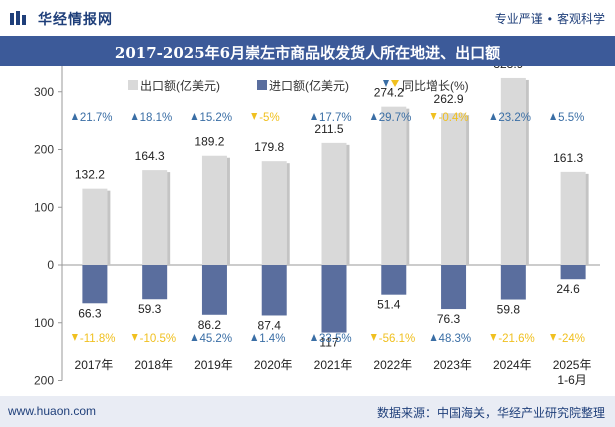 The width and height of the screenshot is (615, 427). What do you see at coordinates (213, 365) in the screenshot?
I see `x-tick-label: 2019年` at bounding box center [213, 365].